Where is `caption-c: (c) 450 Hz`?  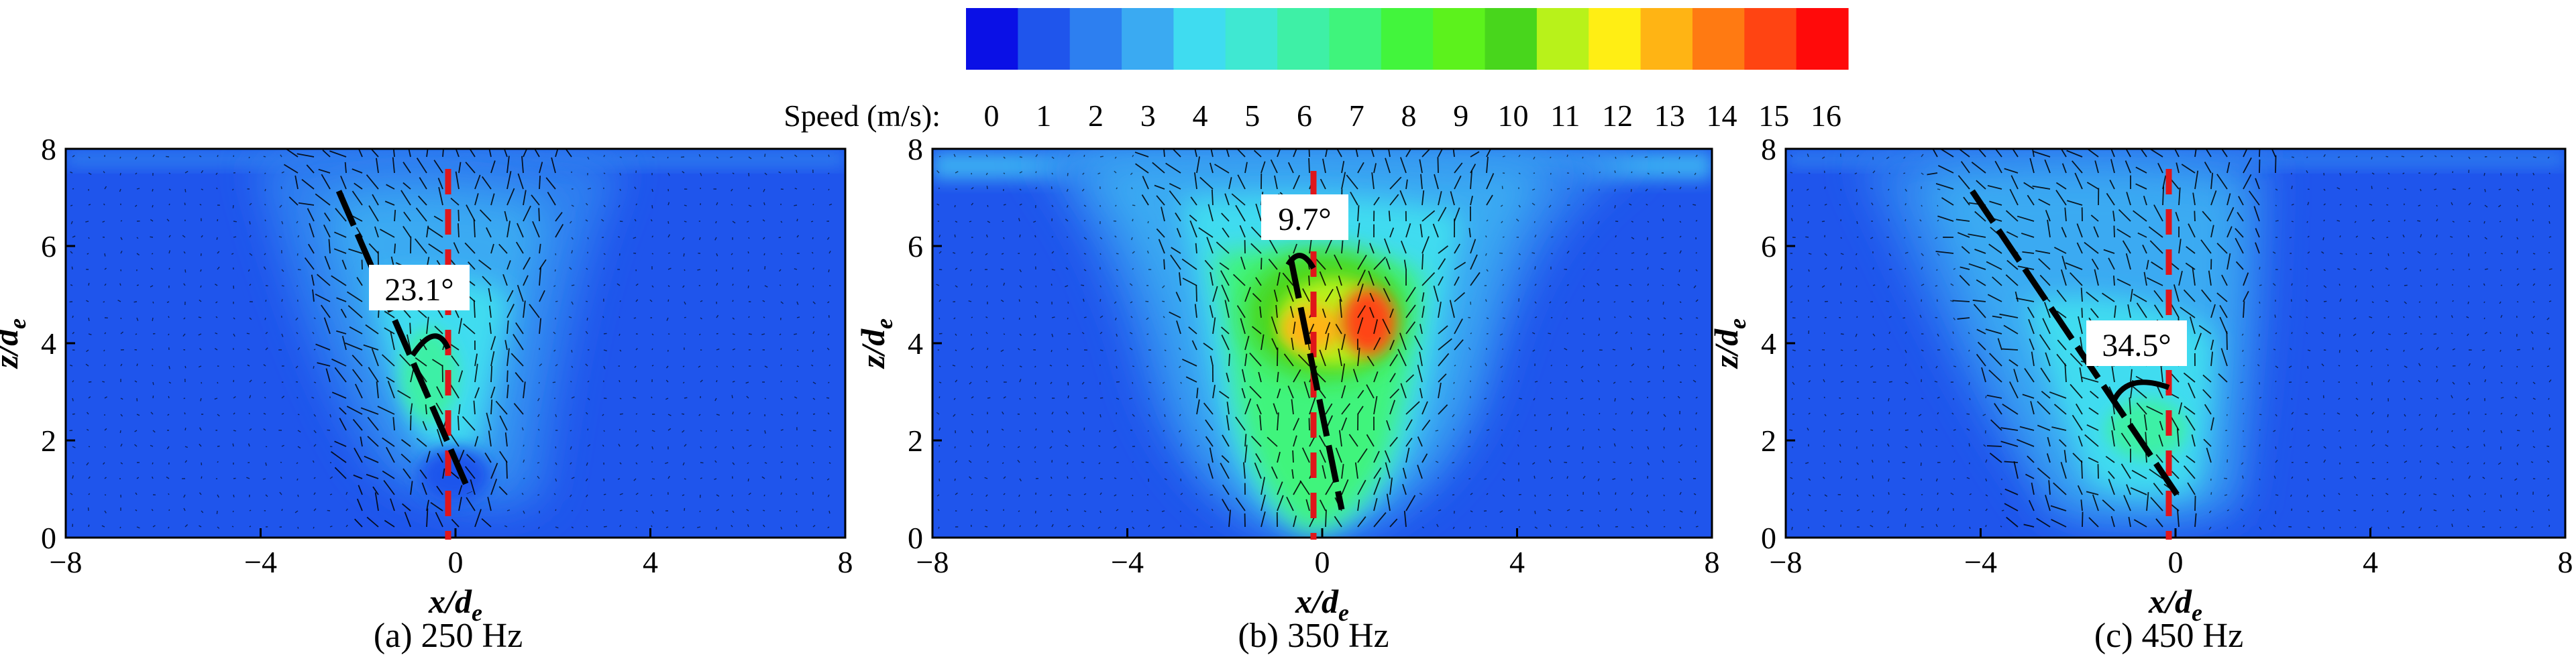
caption-c: (c) 450 Hz is located at coordinates (2168, 636).